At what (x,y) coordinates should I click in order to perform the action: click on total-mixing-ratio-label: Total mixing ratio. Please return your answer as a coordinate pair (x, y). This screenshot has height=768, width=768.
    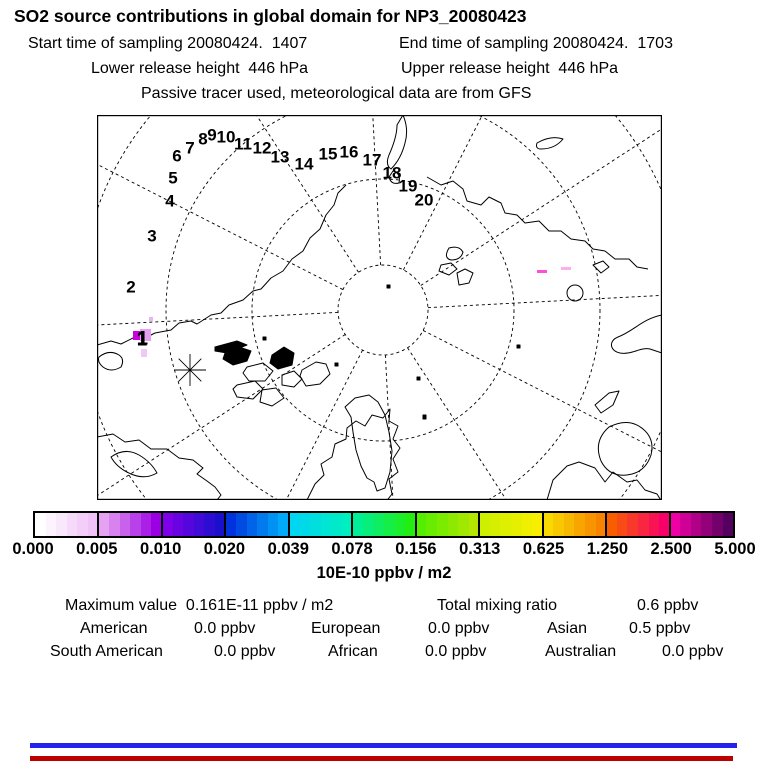
    Looking at the image, I should click on (497, 605).